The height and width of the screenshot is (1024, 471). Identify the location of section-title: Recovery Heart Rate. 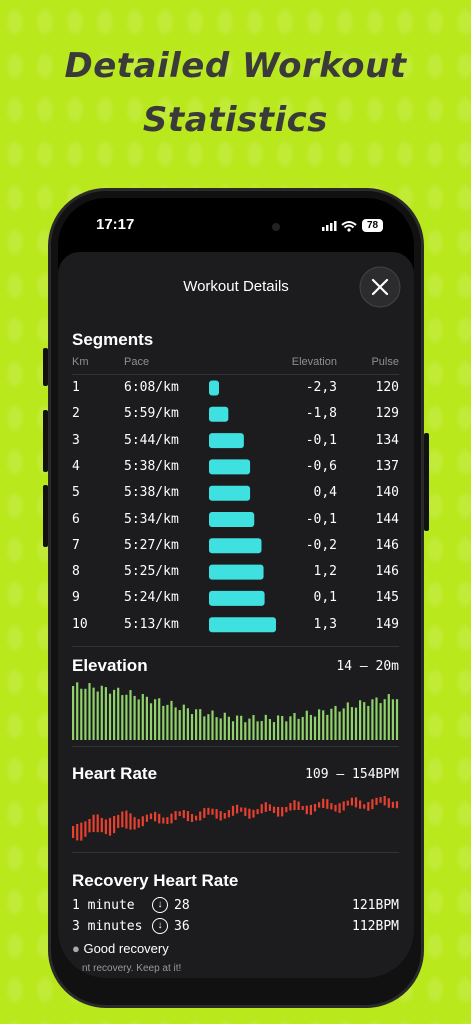
(155, 880).